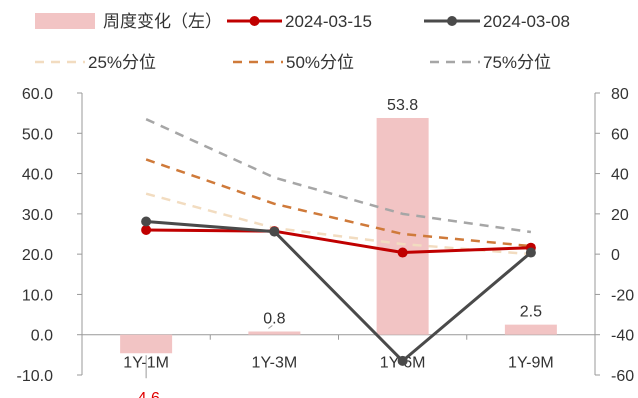 The image size is (638, 398). I want to click on x-tick-label: 1Y-3M, so click(275, 363).